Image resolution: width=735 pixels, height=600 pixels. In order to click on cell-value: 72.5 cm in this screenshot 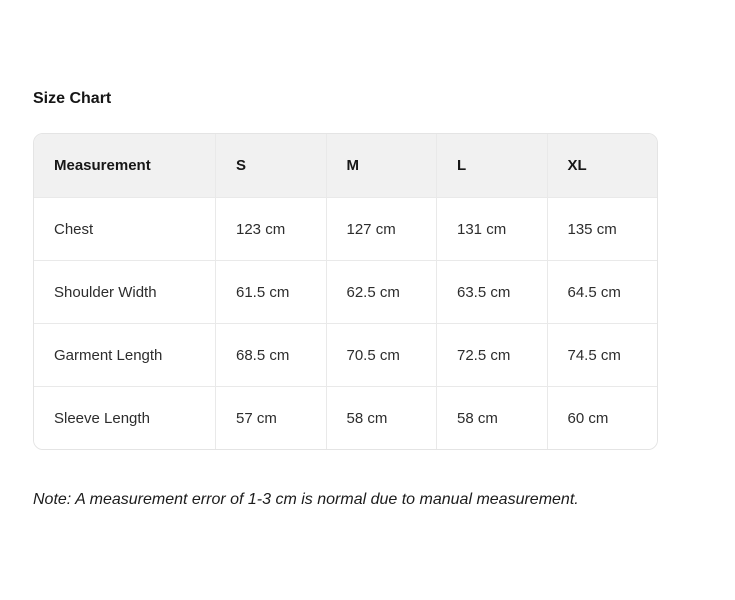, I will do `click(491, 354)`.